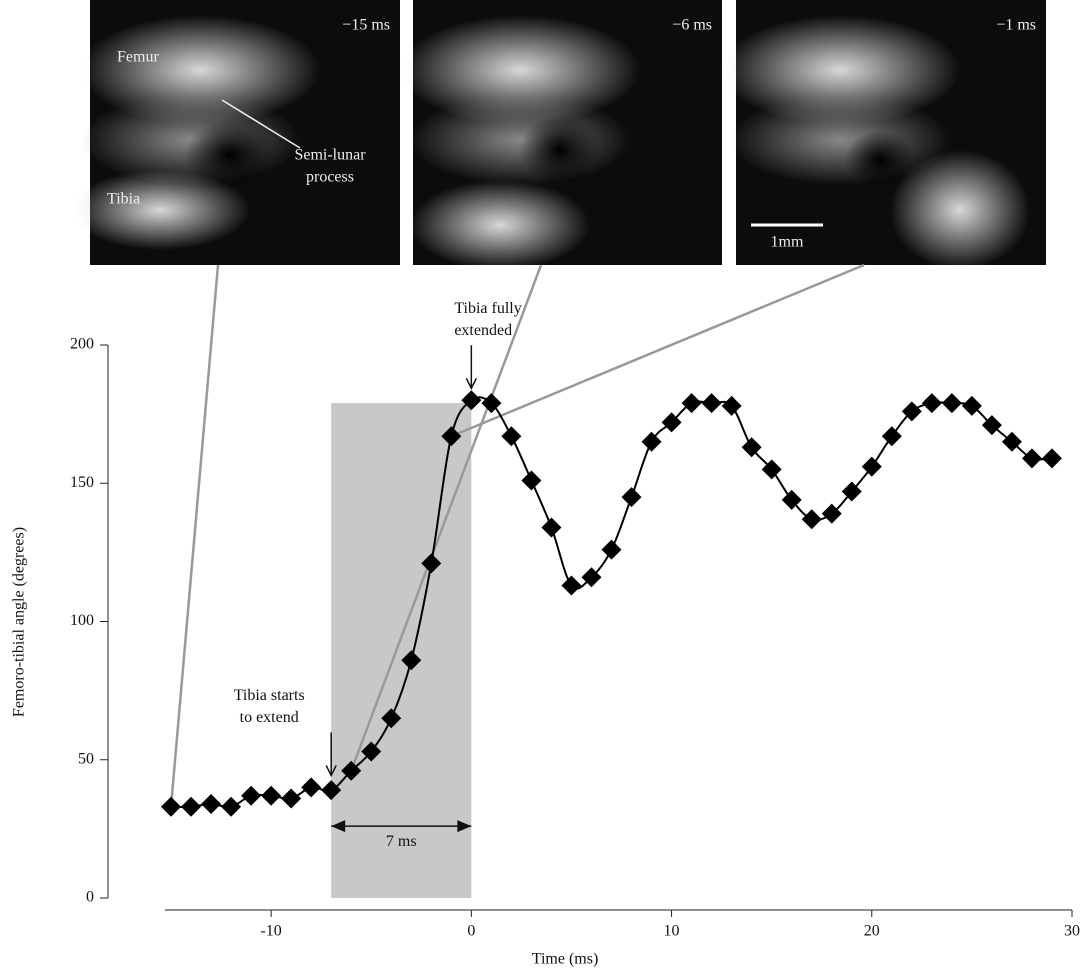  Describe the element at coordinates (270, 931) in the screenshot. I see `x-tick-label: -10` at that location.